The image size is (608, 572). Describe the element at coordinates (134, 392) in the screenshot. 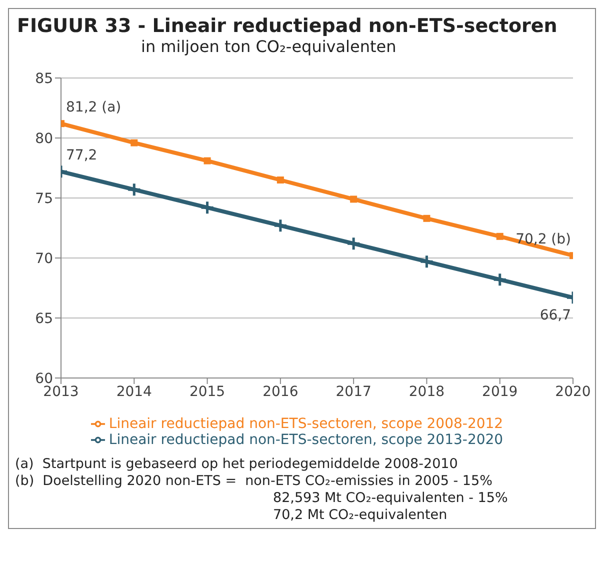

I see `x-tick-label: 2014` at that location.